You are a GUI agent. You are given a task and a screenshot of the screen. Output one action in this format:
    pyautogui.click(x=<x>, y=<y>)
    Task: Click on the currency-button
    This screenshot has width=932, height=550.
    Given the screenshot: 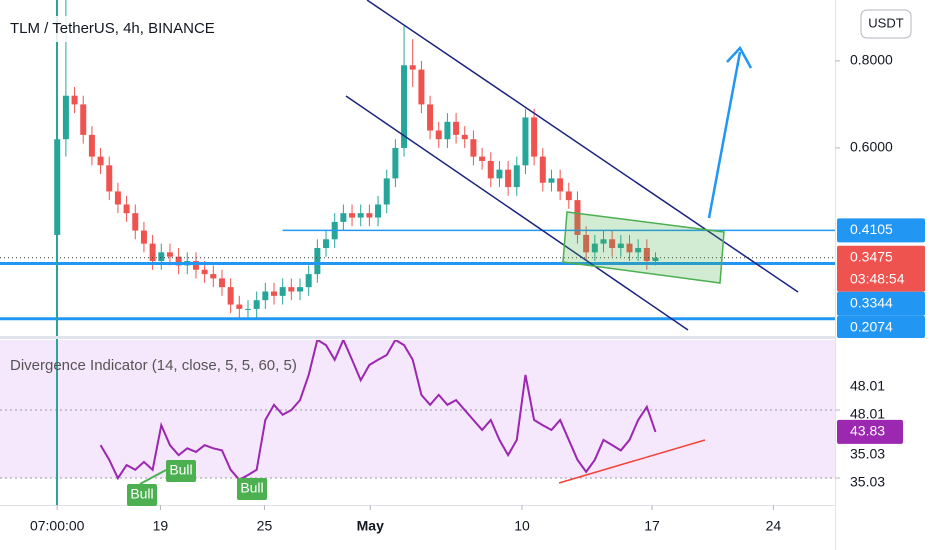 What is the action you would take?
    pyautogui.click(x=886, y=24)
    